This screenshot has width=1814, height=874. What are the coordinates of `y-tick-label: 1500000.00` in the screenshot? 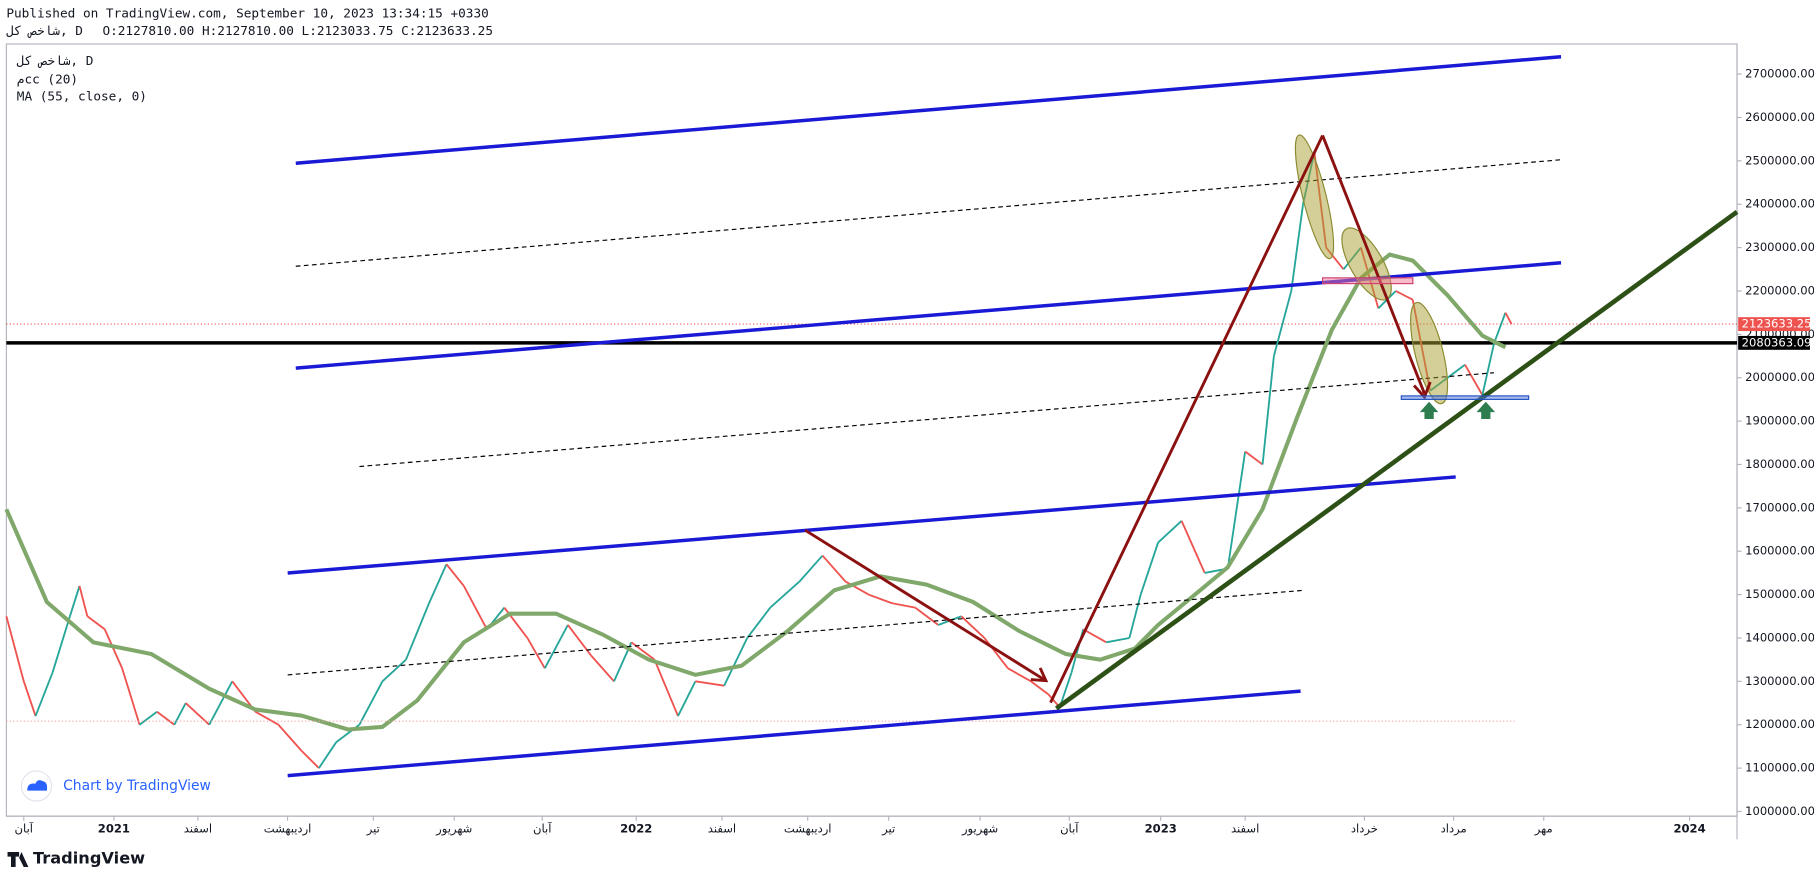 It's located at (1779, 594).